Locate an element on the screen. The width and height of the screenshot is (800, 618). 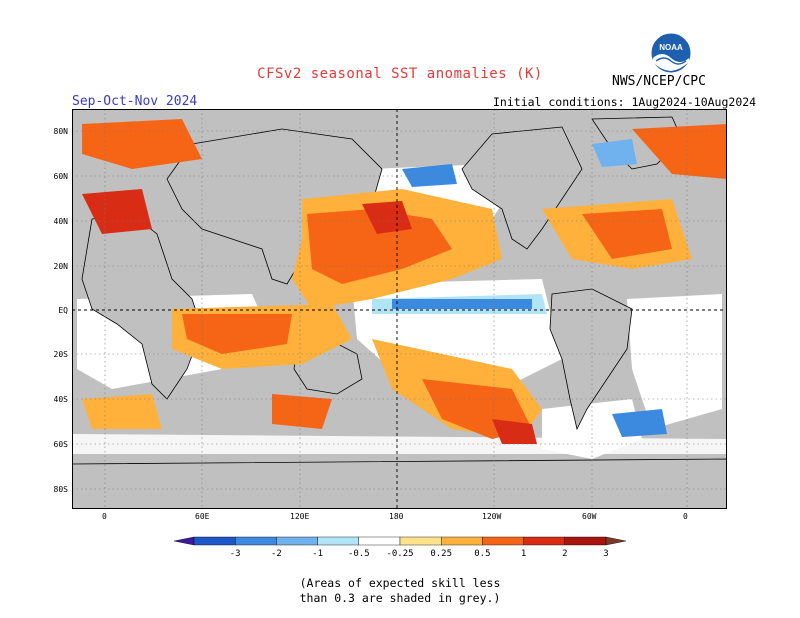
colorbar-tick-label: 3 is located at coordinates (605, 554).